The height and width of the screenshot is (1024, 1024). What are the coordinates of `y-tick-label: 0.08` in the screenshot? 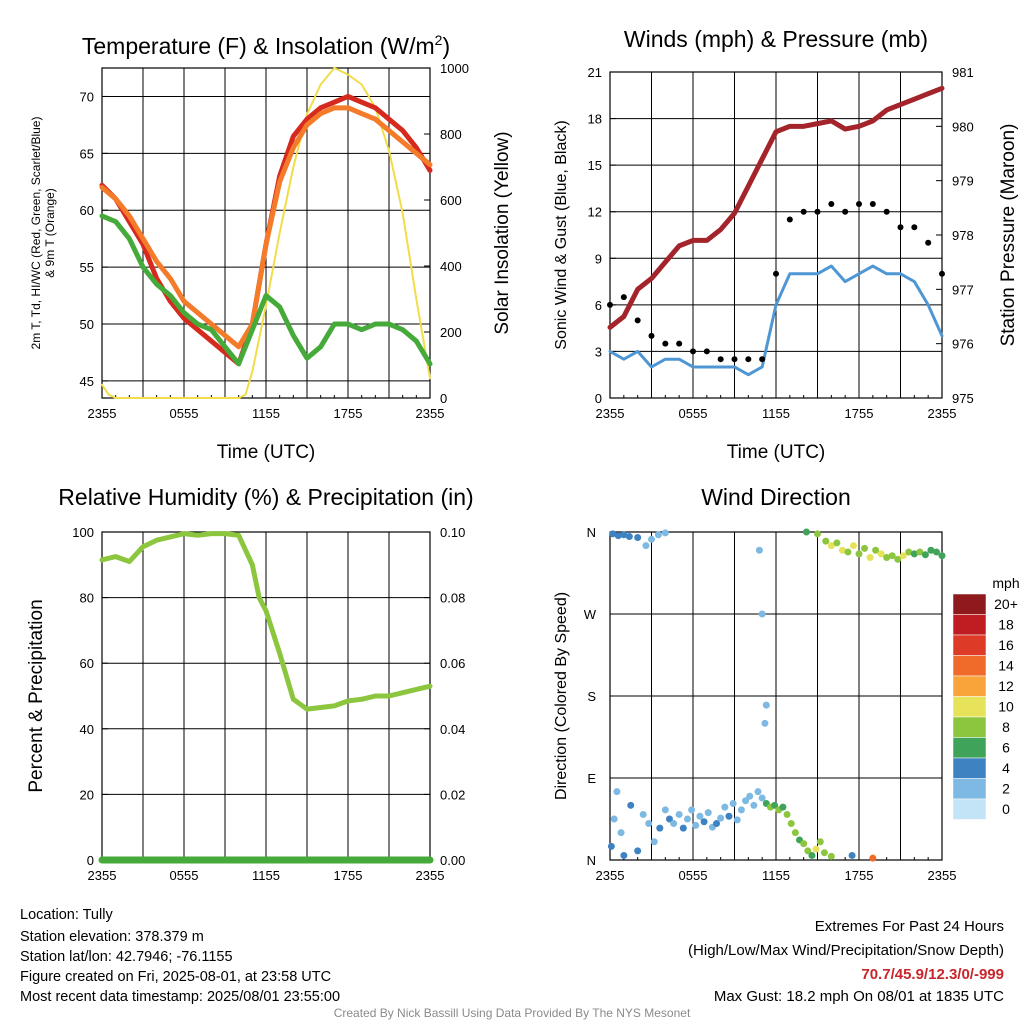 It's located at (452, 598).